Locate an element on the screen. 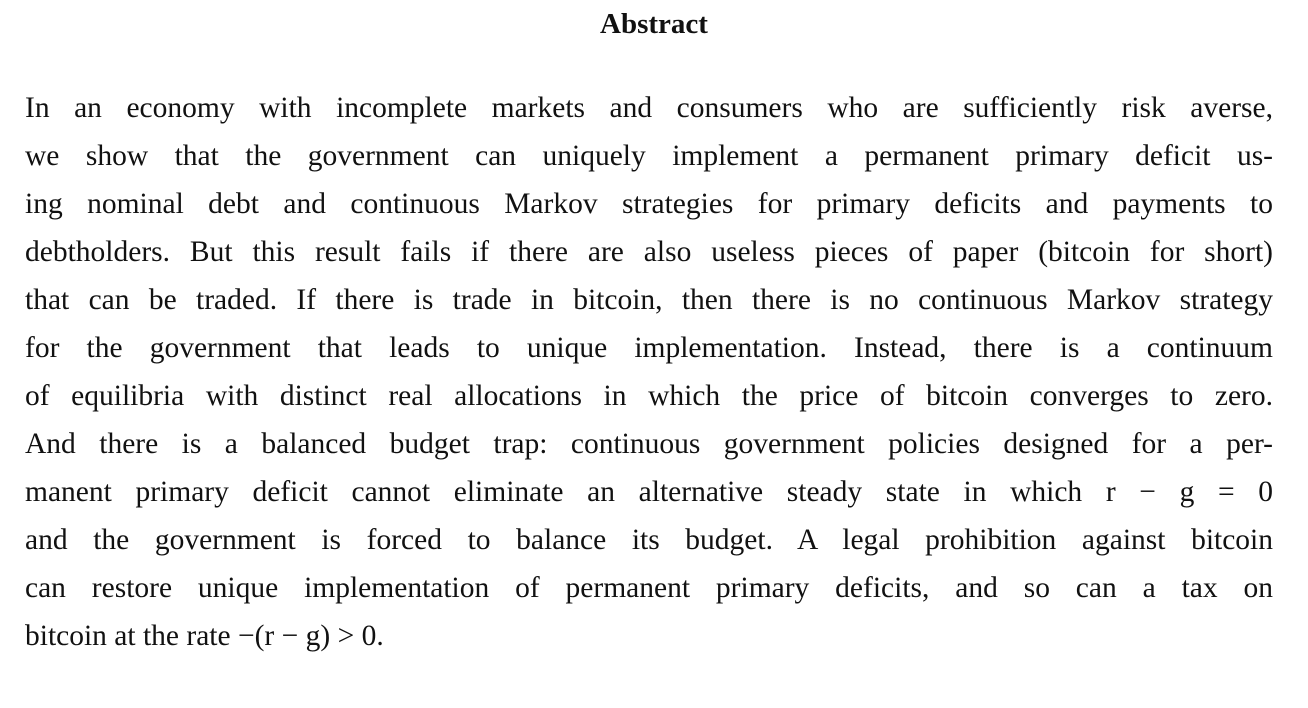 The height and width of the screenshot is (708, 1308). abstract-heading: Abstract is located at coordinates (654, 24).